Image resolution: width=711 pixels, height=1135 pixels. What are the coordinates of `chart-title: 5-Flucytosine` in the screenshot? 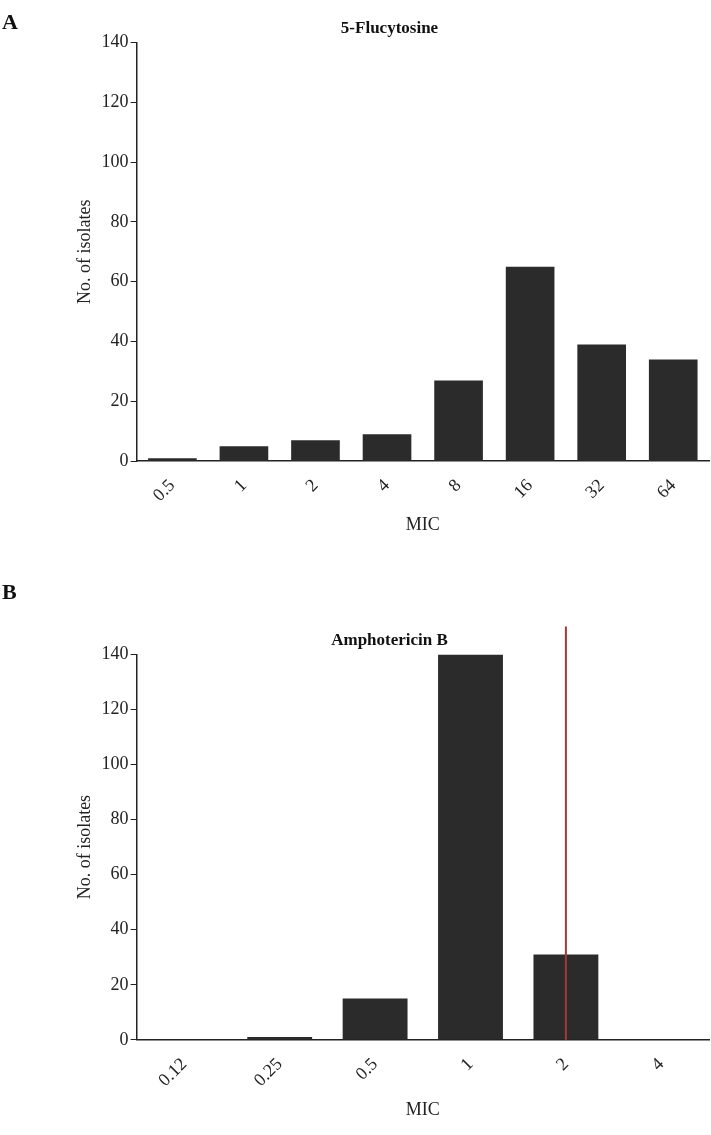 It's located at (389, 27).